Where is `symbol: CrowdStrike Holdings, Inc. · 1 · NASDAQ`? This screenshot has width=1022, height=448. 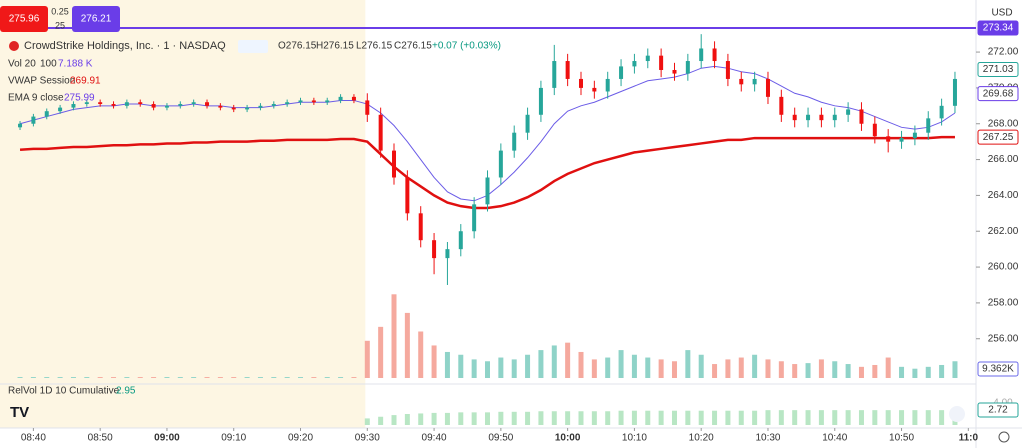 symbol: CrowdStrike Holdings, Inc. · 1 · NASDAQ is located at coordinates (125, 46).